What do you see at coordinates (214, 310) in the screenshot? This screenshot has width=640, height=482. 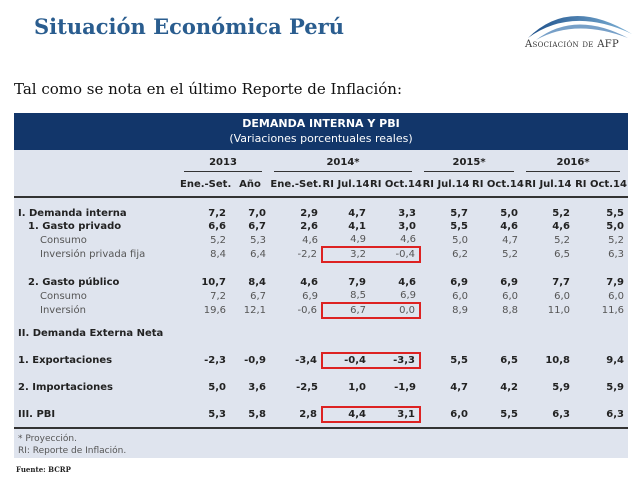 I see `value-cell: 19,6` at bounding box center [214, 310].